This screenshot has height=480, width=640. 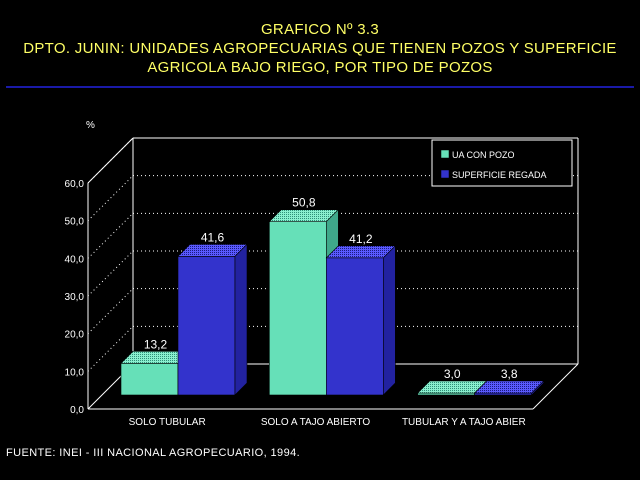 What do you see at coordinates (156, 344) in the screenshot?
I see `data-label: 13,2` at bounding box center [156, 344].